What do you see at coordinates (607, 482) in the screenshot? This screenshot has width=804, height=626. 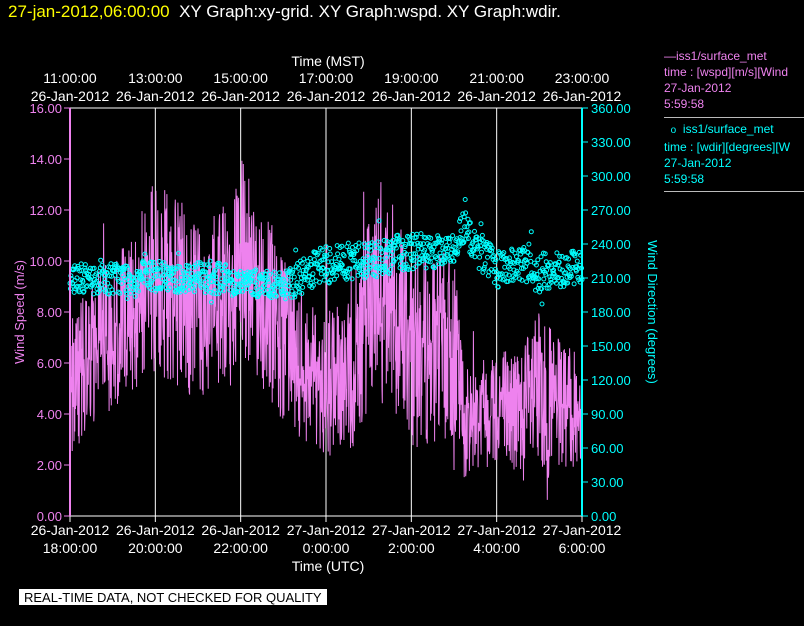 I see `right-tick-label: 30.00` at bounding box center [607, 482].